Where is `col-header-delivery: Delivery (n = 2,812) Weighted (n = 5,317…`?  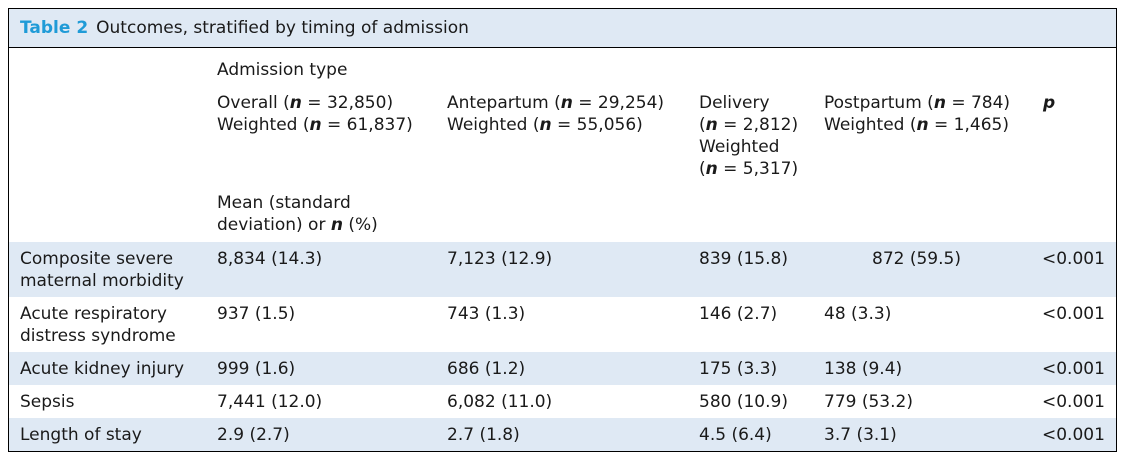 col-header-delivery: Delivery (n = 2,812) Weighted (n = 5,317… is located at coordinates (749, 136).